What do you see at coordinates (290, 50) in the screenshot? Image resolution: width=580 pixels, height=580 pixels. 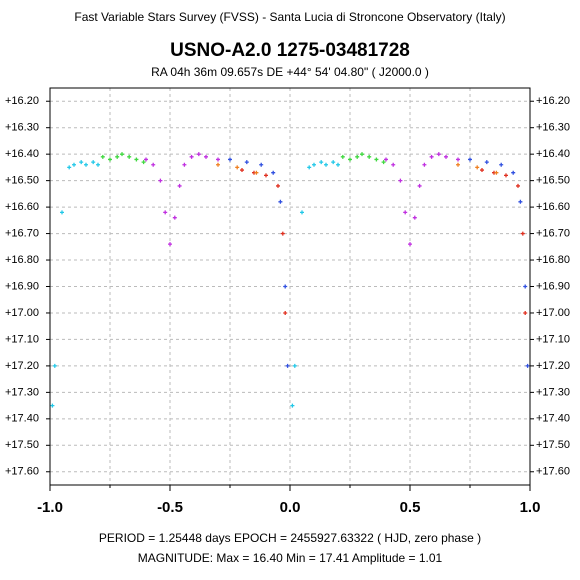 I see `chart-title: USNO-A2.0 1275-03481728` at bounding box center [290, 50].